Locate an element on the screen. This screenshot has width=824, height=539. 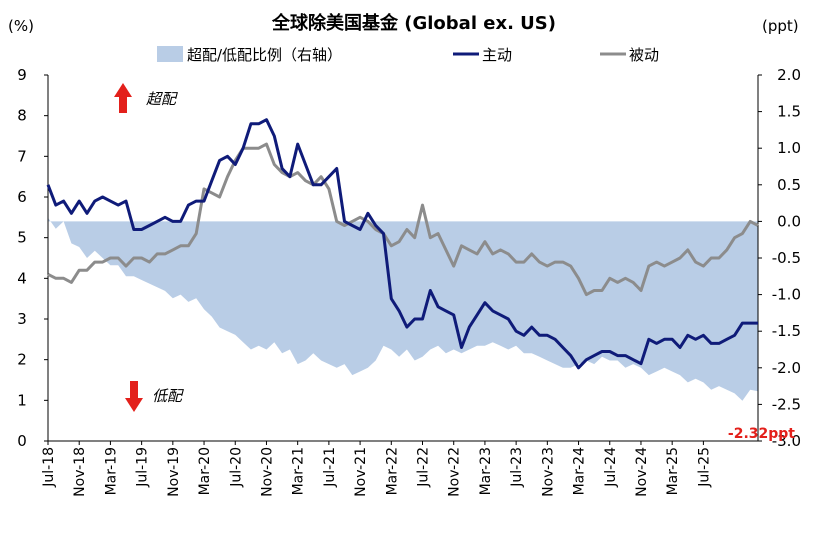
legend-label-ratio: 超配/低配比例（右轴） is located at coordinates (264, 55).